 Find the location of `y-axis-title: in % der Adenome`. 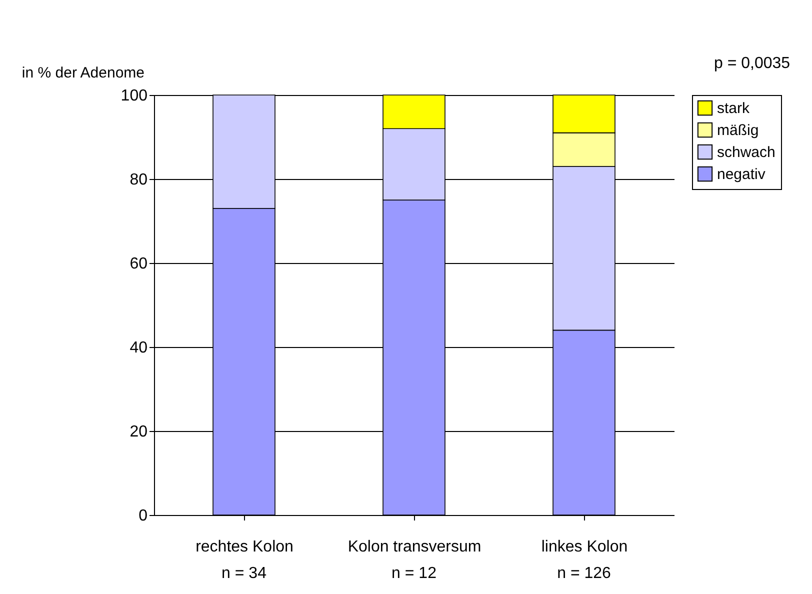

y-axis-title: in % der Adenome is located at coordinates (83, 73).